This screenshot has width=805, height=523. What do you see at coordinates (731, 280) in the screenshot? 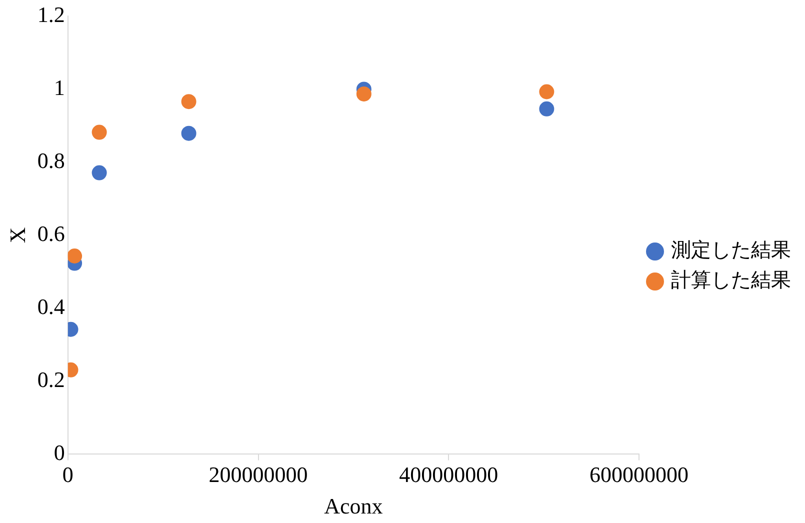
I see `legend-label: 計算した結果` at bounding box center [731, 280].